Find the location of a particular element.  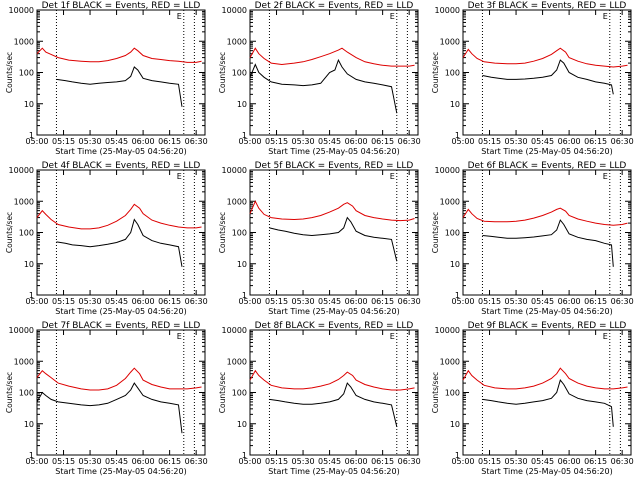

chart-title: Det 9f BLACK = Events, RED = LLD is located at coordinates (547, 326).